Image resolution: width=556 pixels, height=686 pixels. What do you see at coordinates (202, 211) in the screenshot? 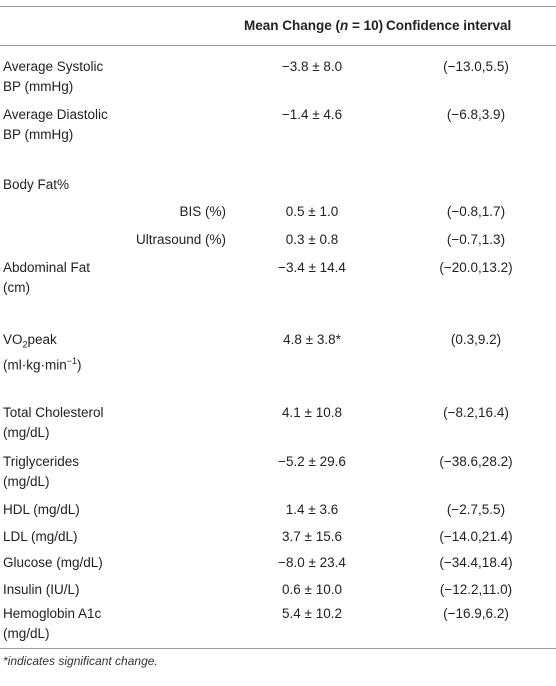
I see `row-sublabel: BIS (%)` at bounding box center [202, 211].